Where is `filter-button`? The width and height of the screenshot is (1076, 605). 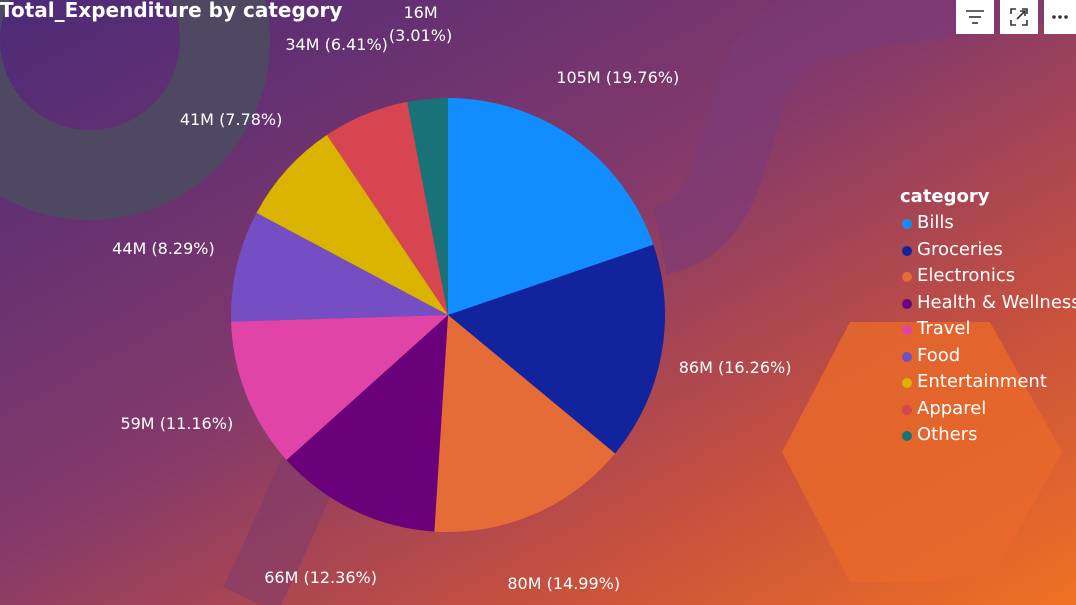 filter-button is located at coordinates (975, 17).